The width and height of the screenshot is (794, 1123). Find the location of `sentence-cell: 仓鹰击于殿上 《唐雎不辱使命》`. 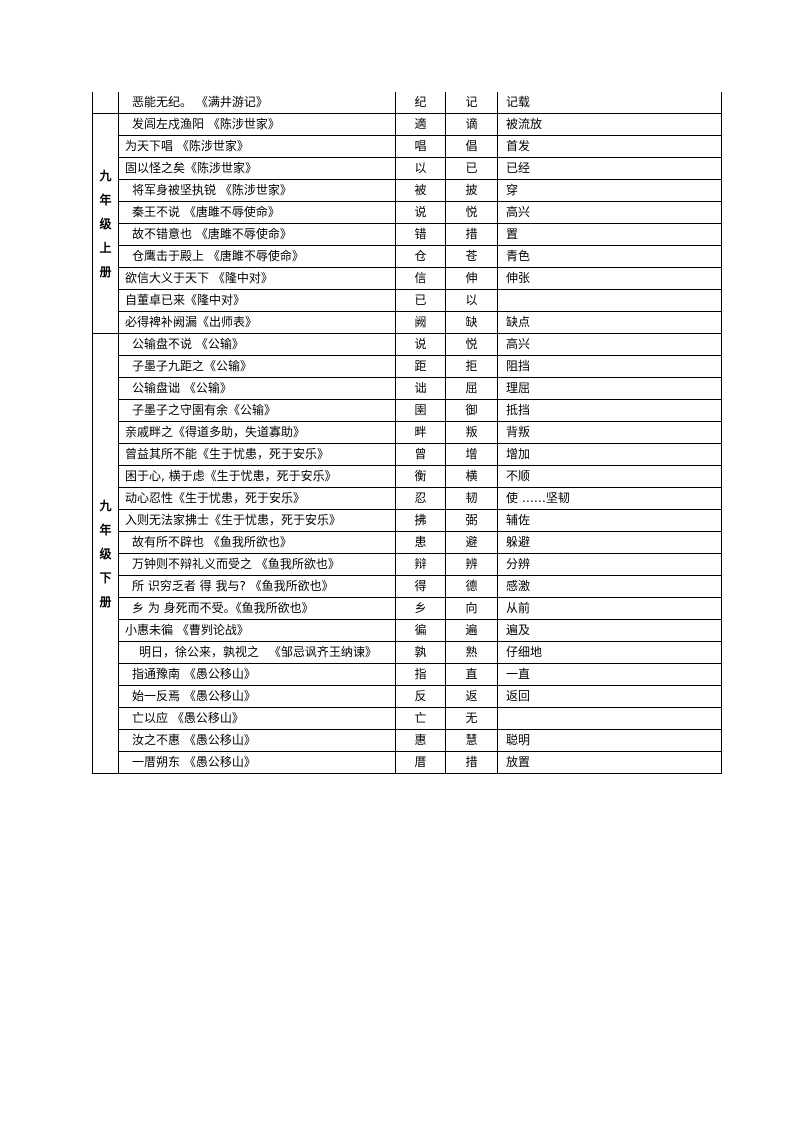

sentence-cell: 仓鹰击于殿上 《唐雎不辱使命》 is located at coordinates (257, 256).